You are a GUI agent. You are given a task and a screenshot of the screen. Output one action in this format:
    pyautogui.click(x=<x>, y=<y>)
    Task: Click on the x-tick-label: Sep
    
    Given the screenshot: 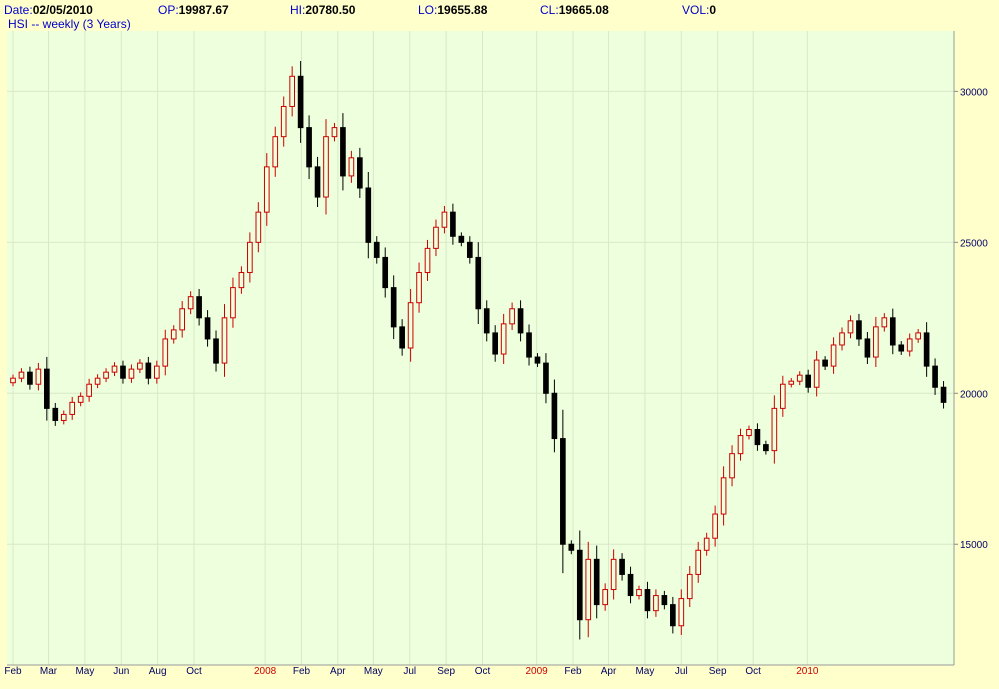 What is the action you would take?
    pyautogui.click(x=446, y=671)
    